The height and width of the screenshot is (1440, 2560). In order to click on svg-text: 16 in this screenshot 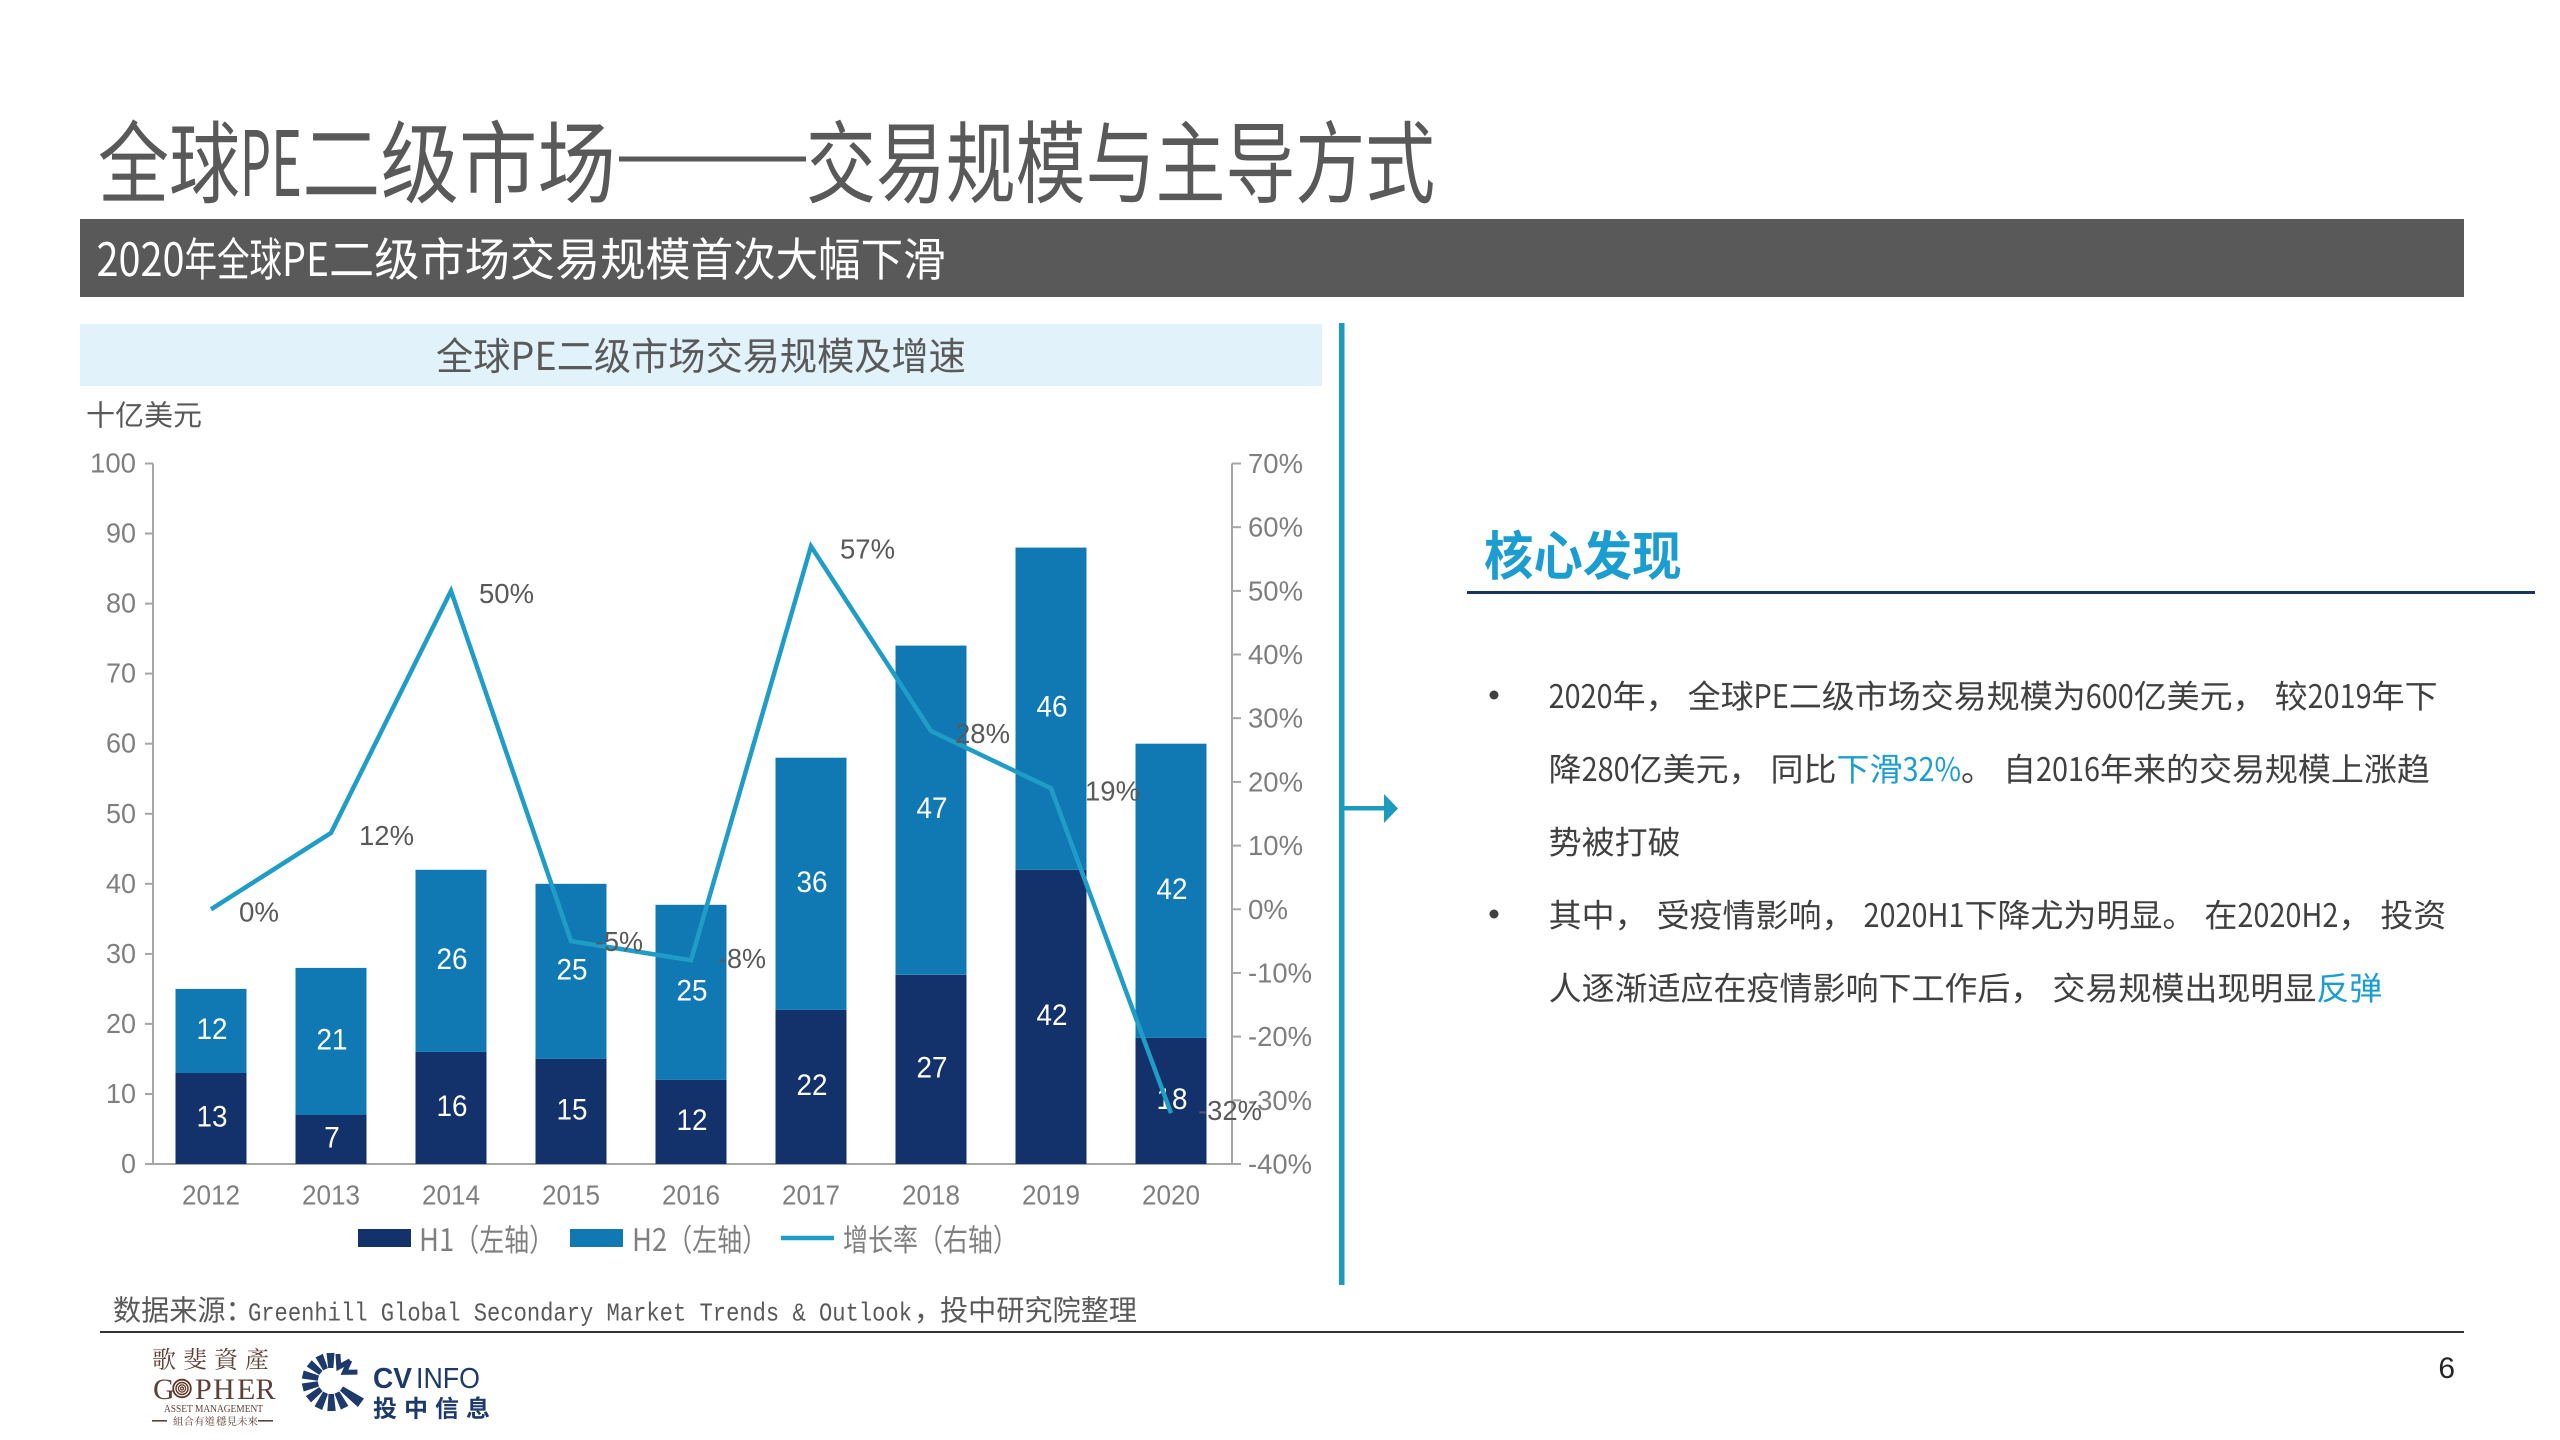, I will do `click(452, 1106)`.